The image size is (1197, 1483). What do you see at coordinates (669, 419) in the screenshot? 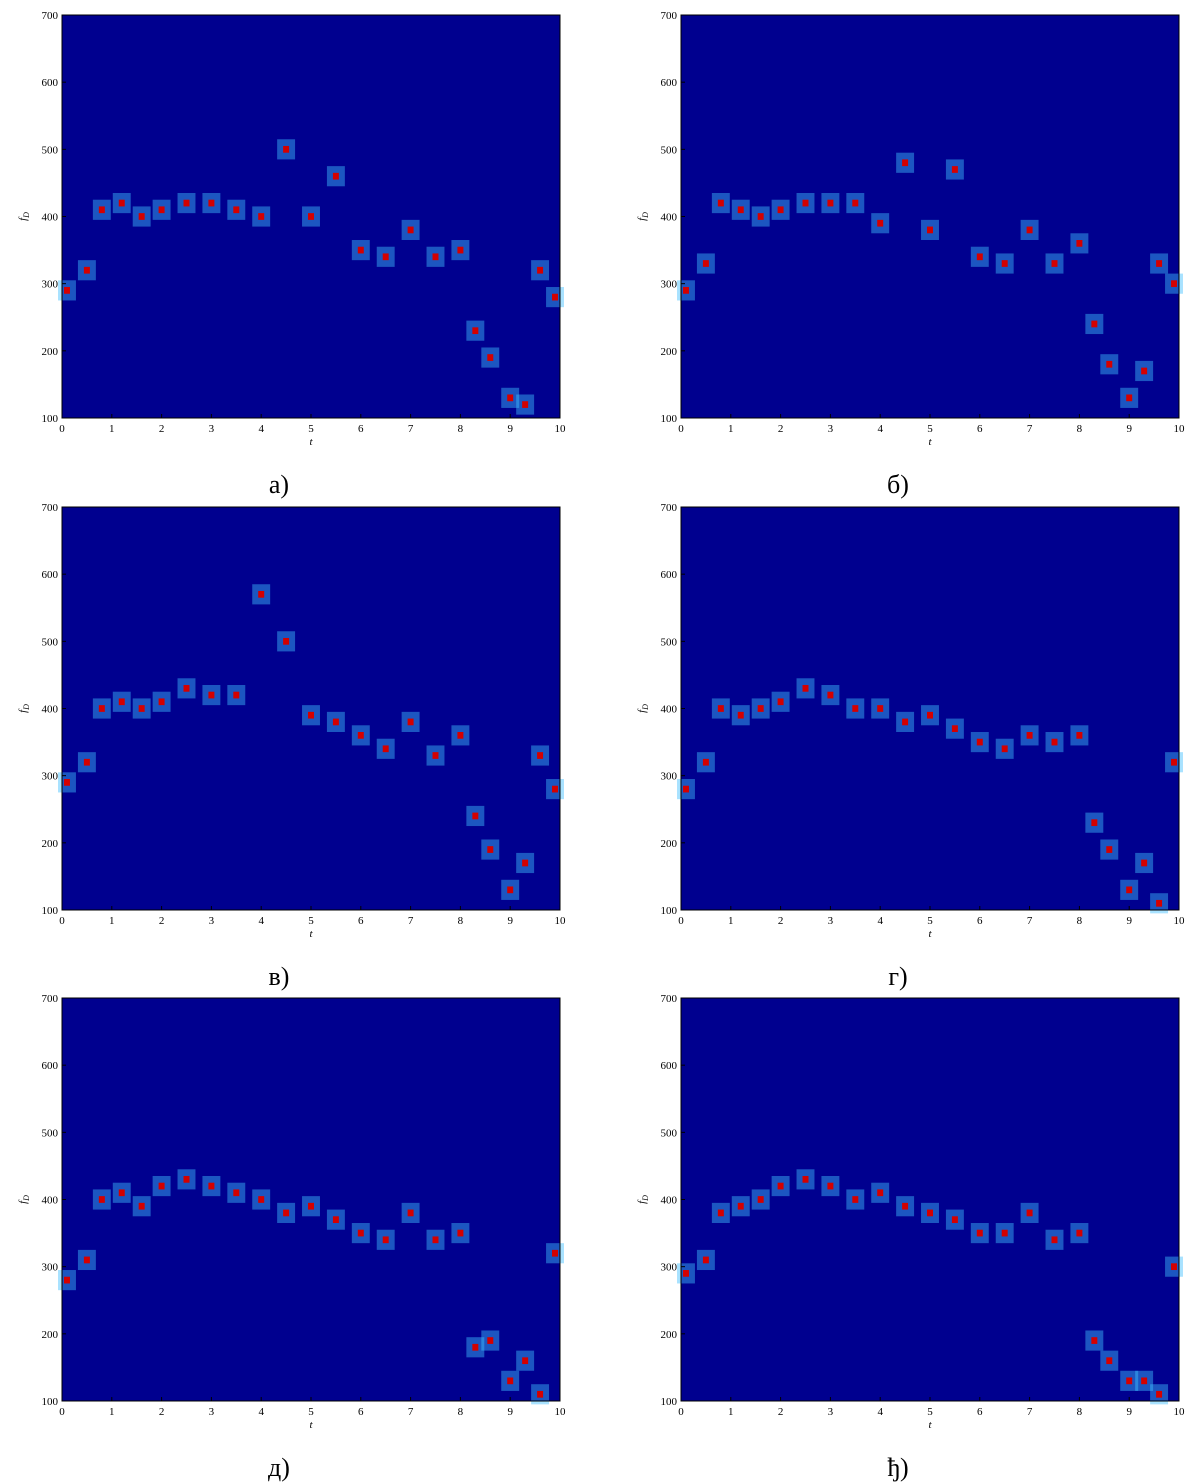
I see `y-tick-label: 100` at bounding box center [669, 419].